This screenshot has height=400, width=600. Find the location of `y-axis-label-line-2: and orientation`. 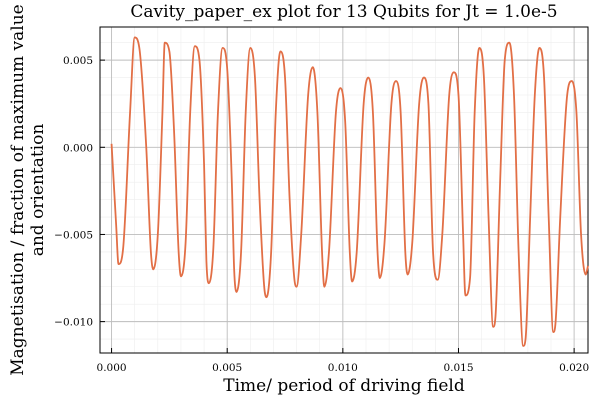

y-axis-label-line-2: and orientation is located at coordinates (38, 190).